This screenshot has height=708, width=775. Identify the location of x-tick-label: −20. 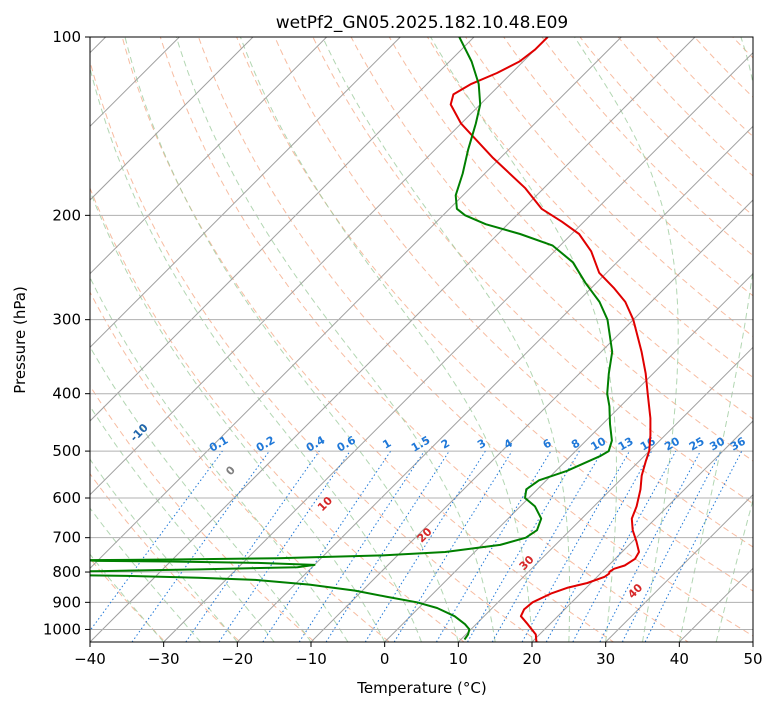
(238, 659).